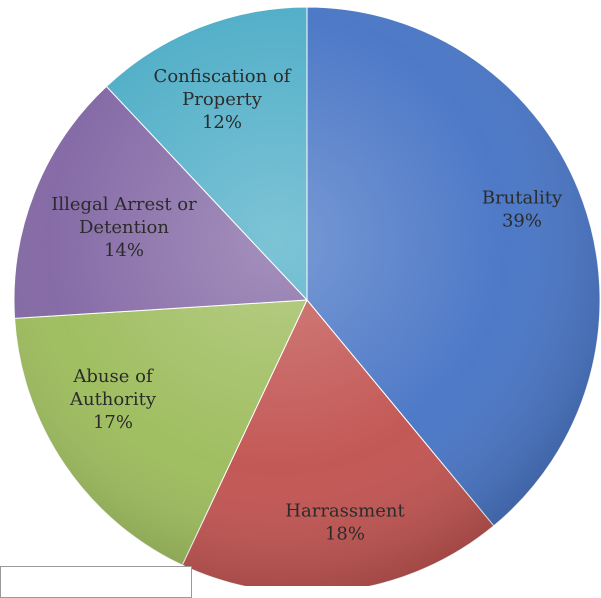 The height and width of the screenshot is (598, 601). I want to click on slice-label-illegal-arrest-or-detention: Illegal Arrest or Detention 14%, so click(124, 227).